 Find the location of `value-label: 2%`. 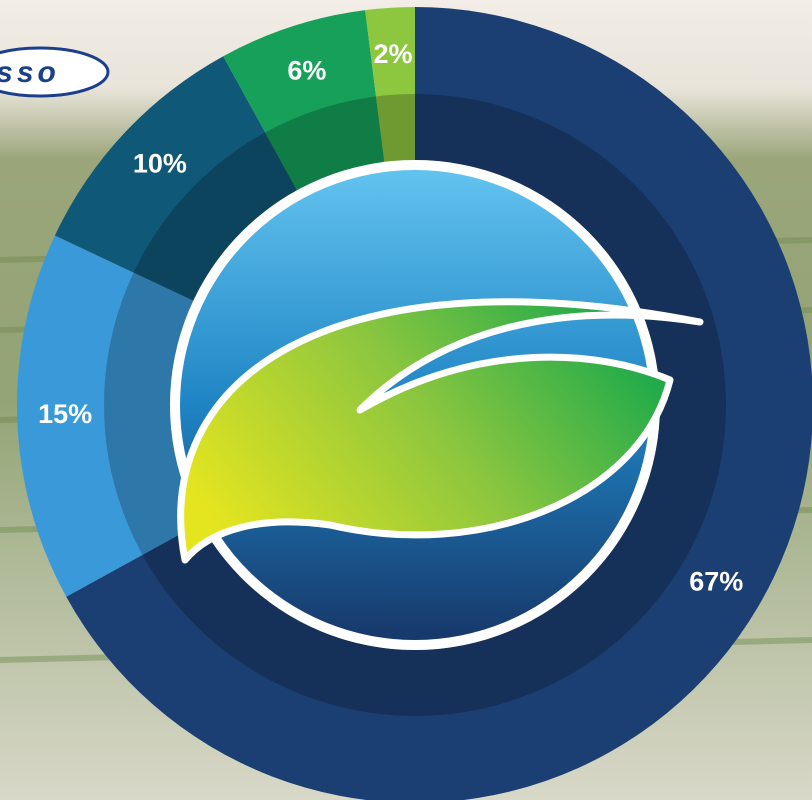

value-label: 2% is located at coordinates (393, 54).